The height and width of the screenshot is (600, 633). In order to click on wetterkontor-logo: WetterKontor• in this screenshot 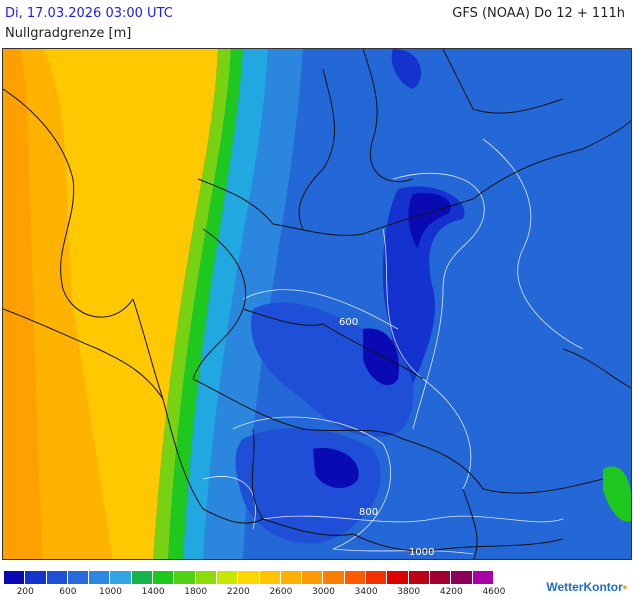, I will do `click(586, 587)`.